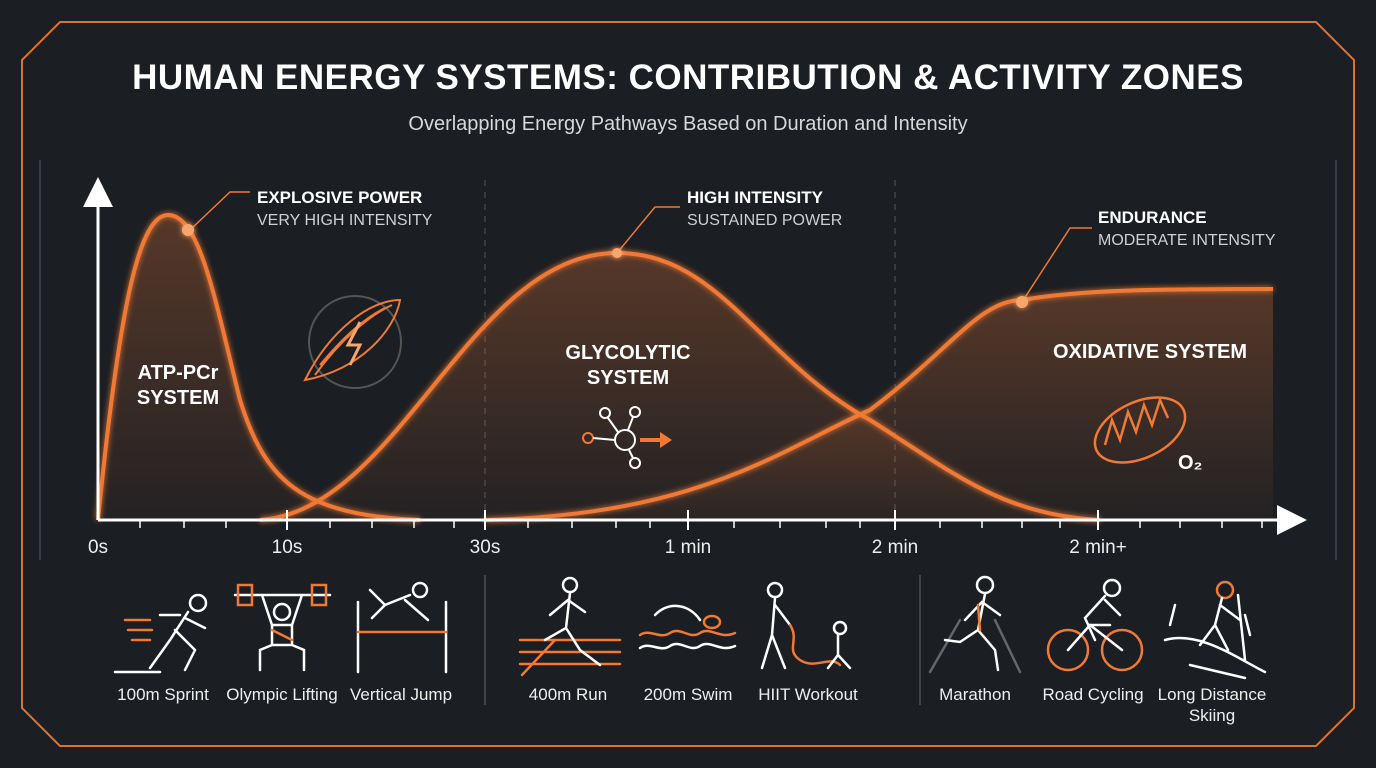 The height and width of the screenshot is (768, 1376). I want to click on x-tick-label: 10s, so click(287, 547).